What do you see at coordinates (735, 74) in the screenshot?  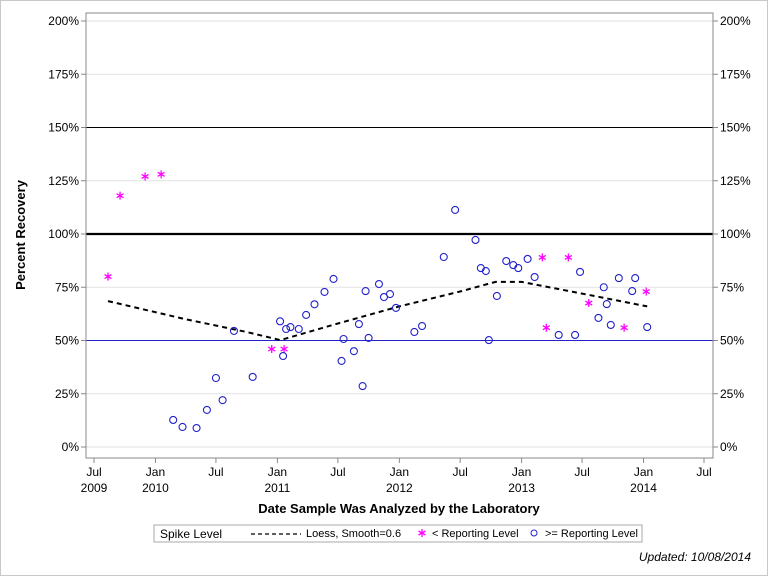 I see `y-tick-label-right: 175%` at bounding box center [735, 74].